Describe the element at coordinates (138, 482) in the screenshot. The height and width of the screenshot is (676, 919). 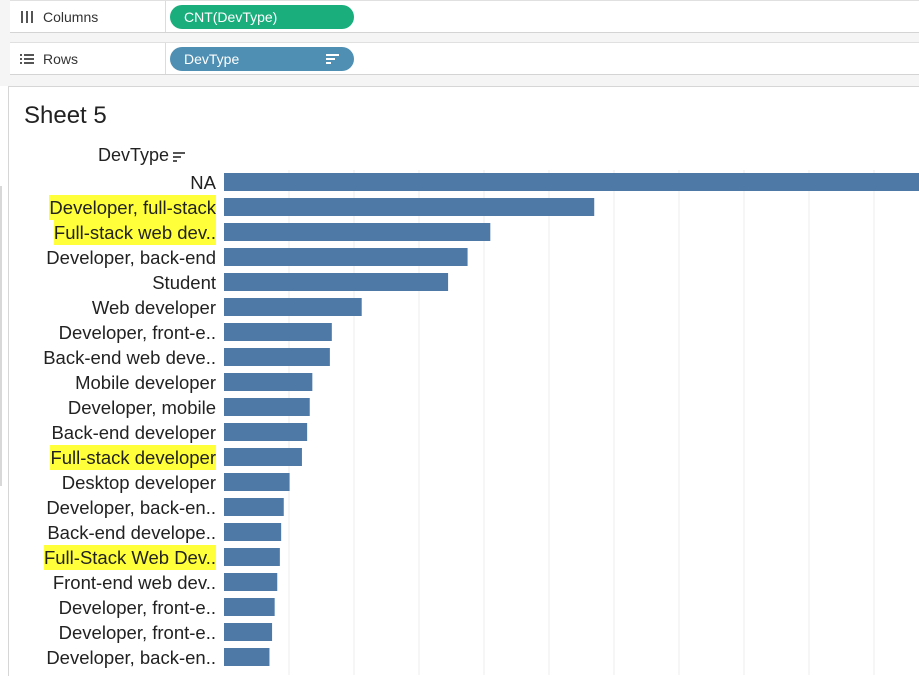
I see `row-label: Desktop developer` at that location.